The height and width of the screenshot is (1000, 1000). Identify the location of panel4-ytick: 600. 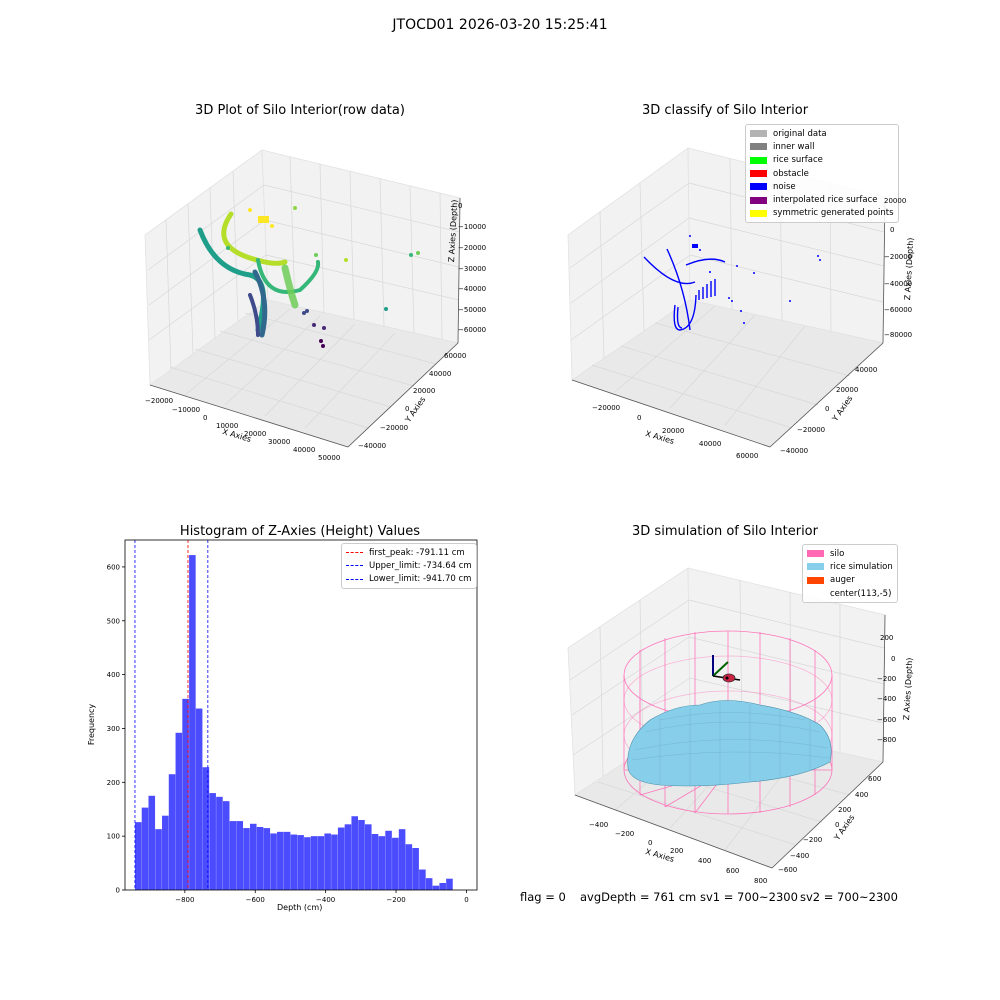
(875, 779).